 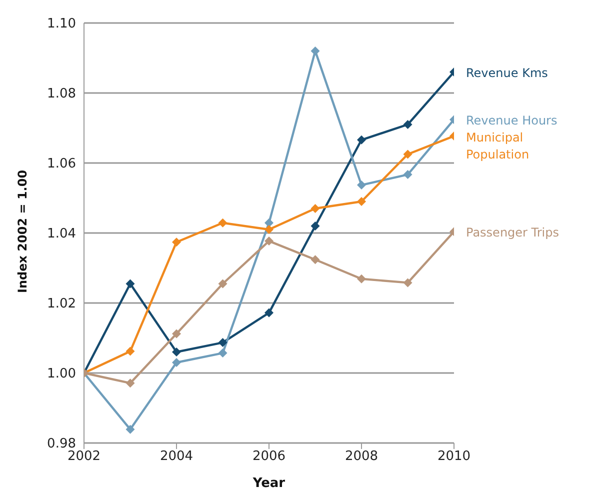 I want to click on y-tick-label: 1.10, so click(x=61, y=24).